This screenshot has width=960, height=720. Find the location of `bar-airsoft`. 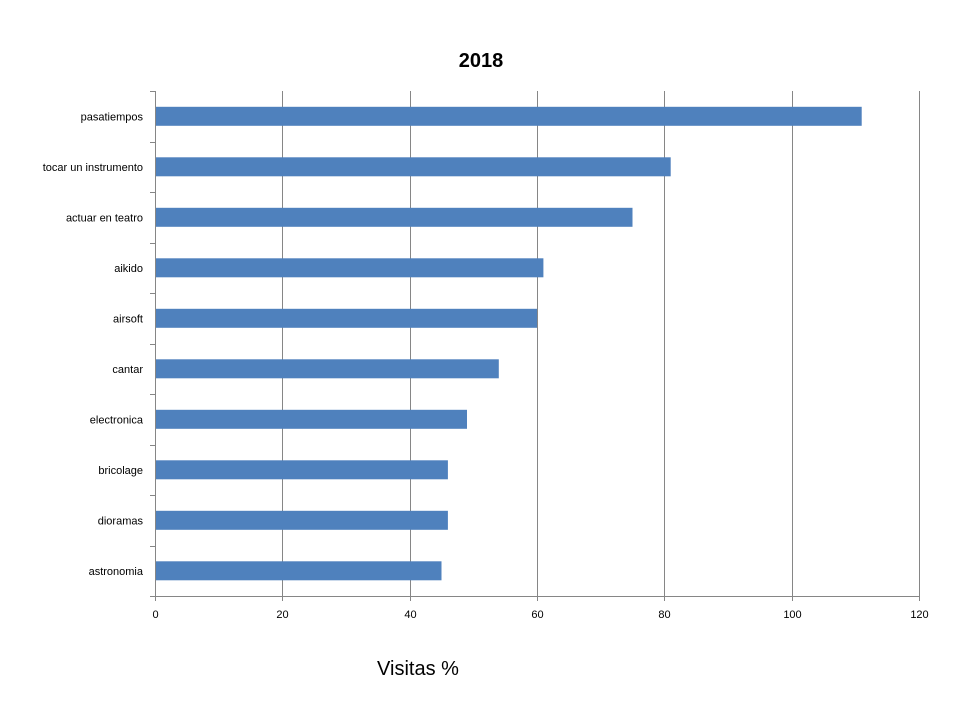

bar-airsoft is located at coordinates (346, 318).